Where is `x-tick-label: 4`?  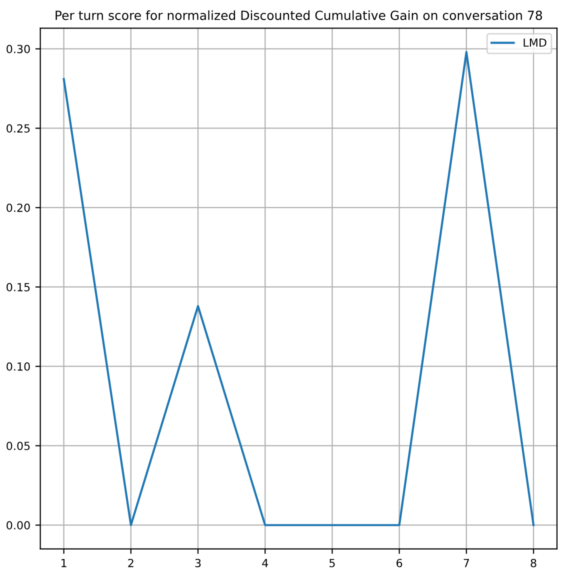
x-tick-label: 4 is located at coordinates (265, 563).